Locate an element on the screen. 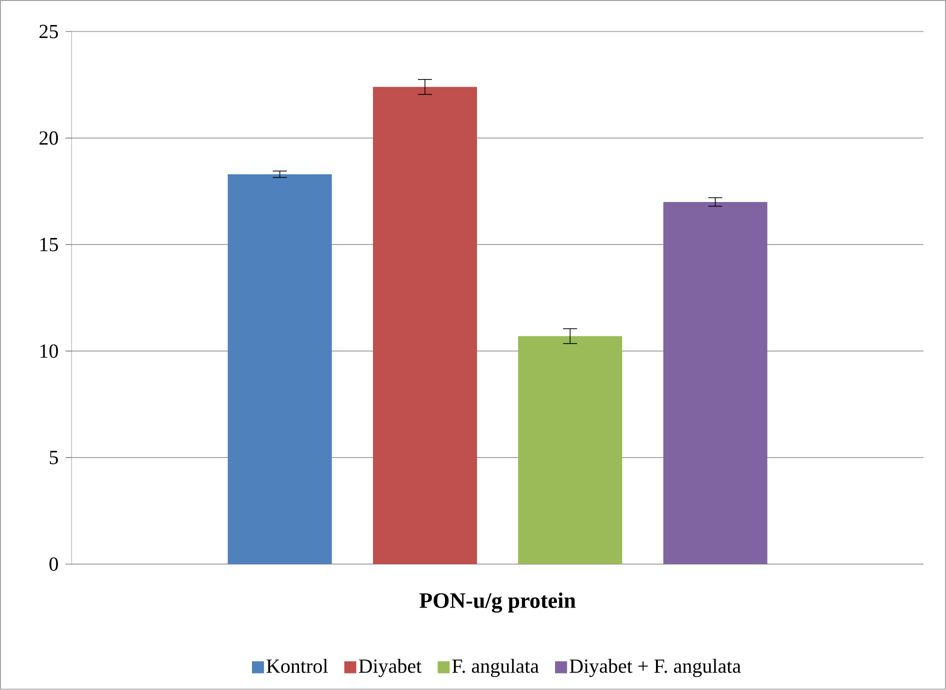 This screenshot has height=690, width=946. y-tick-label: 25 is located at coordinates (49, 31).